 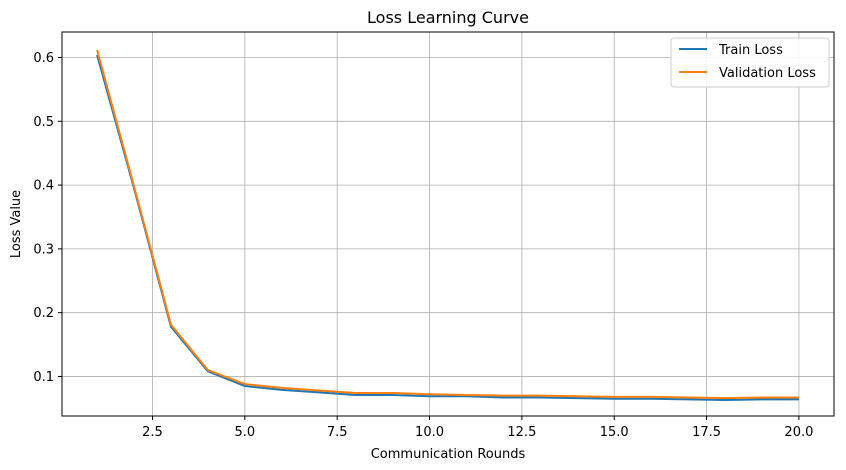 I want to click on x-tick-label: 2.5, so click(x=152, y=432).